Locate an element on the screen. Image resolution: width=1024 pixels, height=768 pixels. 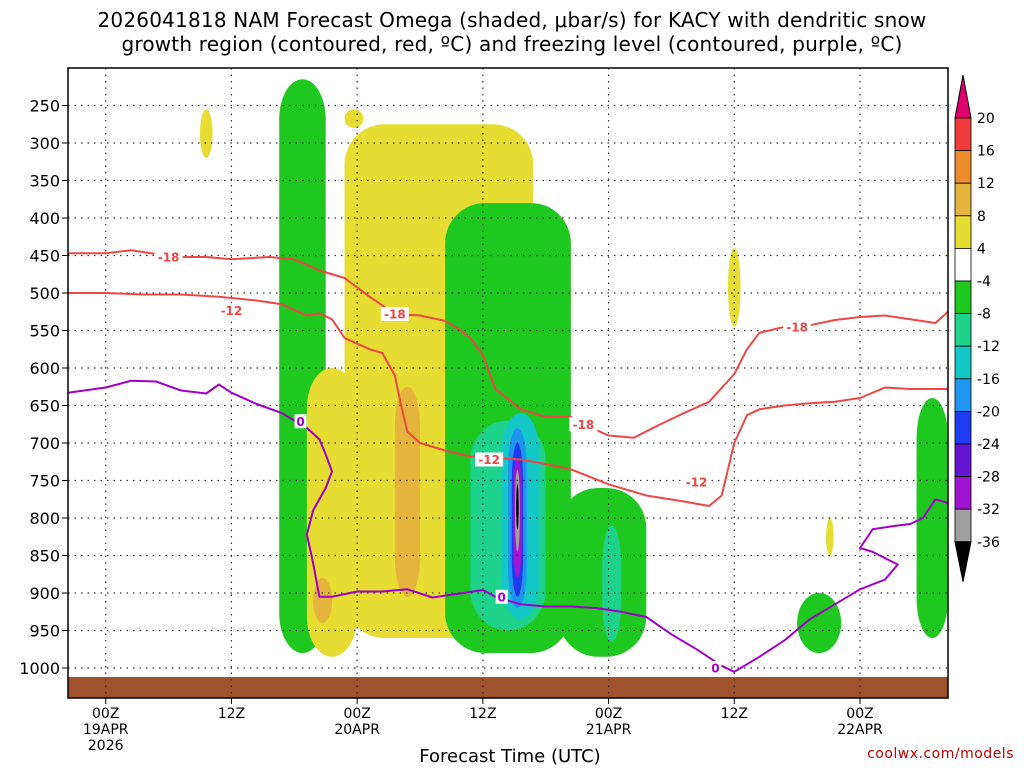
colorbar-label: -16 is located at coordinates (988, 380).